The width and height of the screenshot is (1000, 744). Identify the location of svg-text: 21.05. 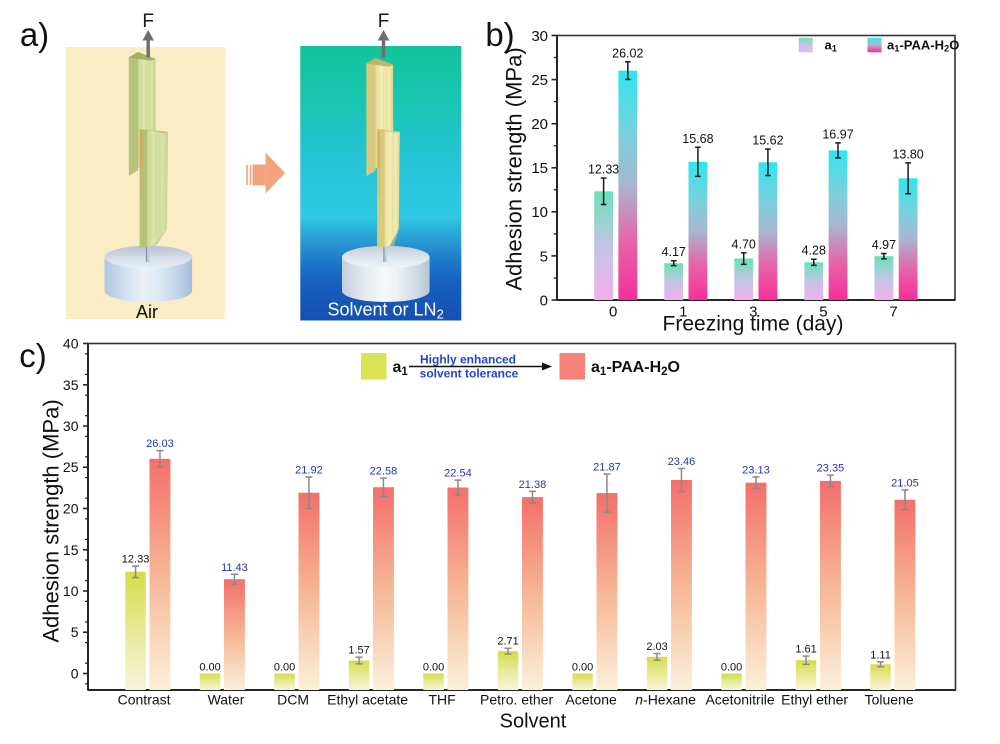
(905, 483).